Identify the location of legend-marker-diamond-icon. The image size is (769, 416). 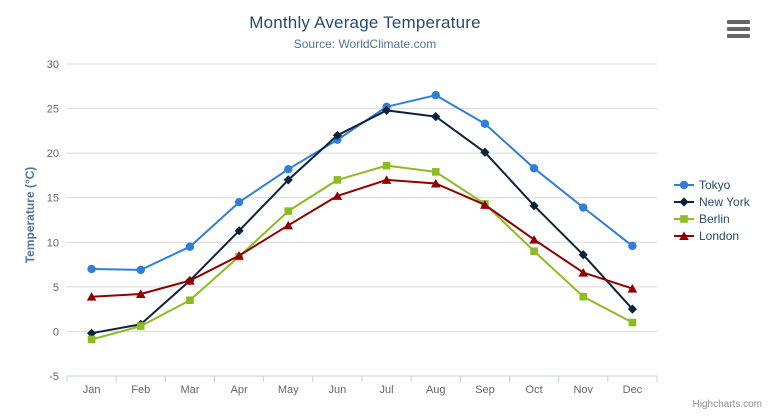
(684, 201).